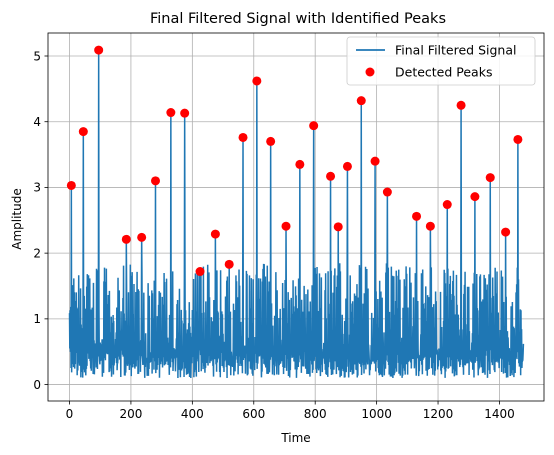  What do you see at coordinates (192, 414) in the screenshot?
I see `x-tick-label: 400` at bounding box center [192, 414].